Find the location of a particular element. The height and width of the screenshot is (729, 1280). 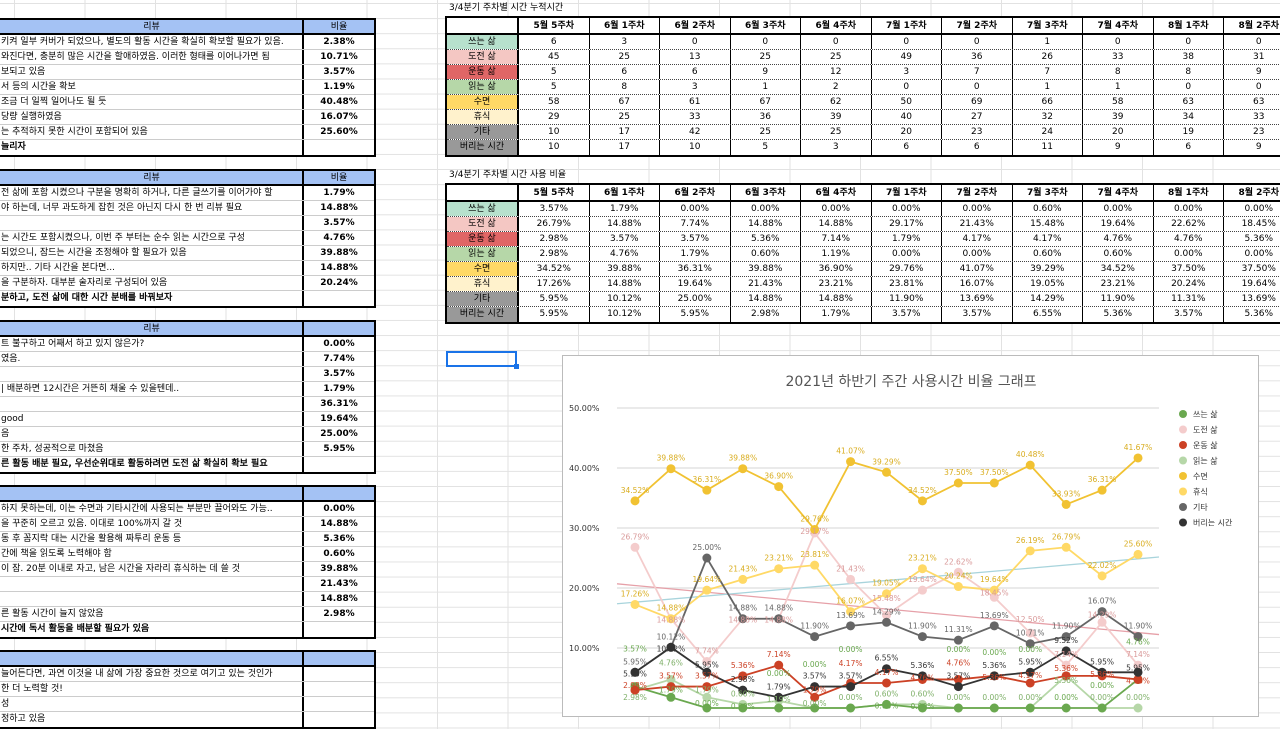

value-cell: 58 is located at coordinates (1118, 102).